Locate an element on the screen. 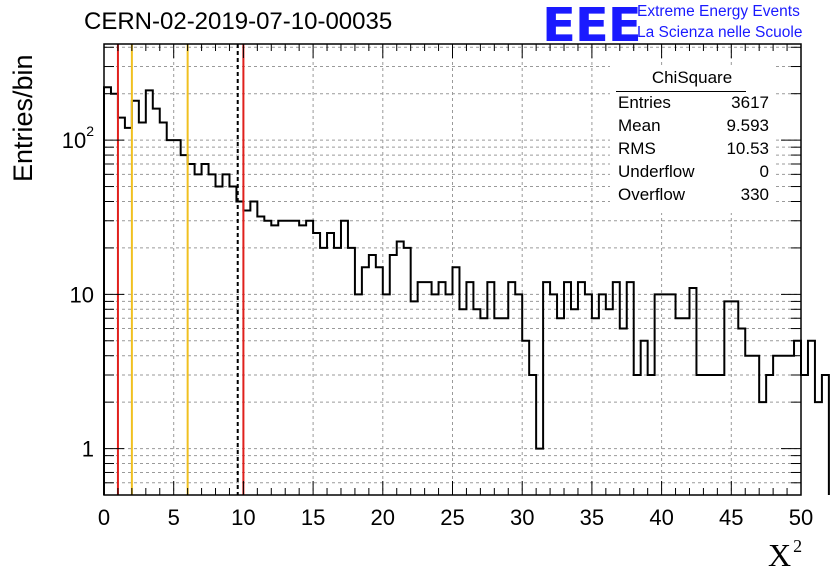 Image resolution: width=836 pixels, height=574 pixels. stats-row-entries: Entries 3617 is located at coordinates (693, 104).